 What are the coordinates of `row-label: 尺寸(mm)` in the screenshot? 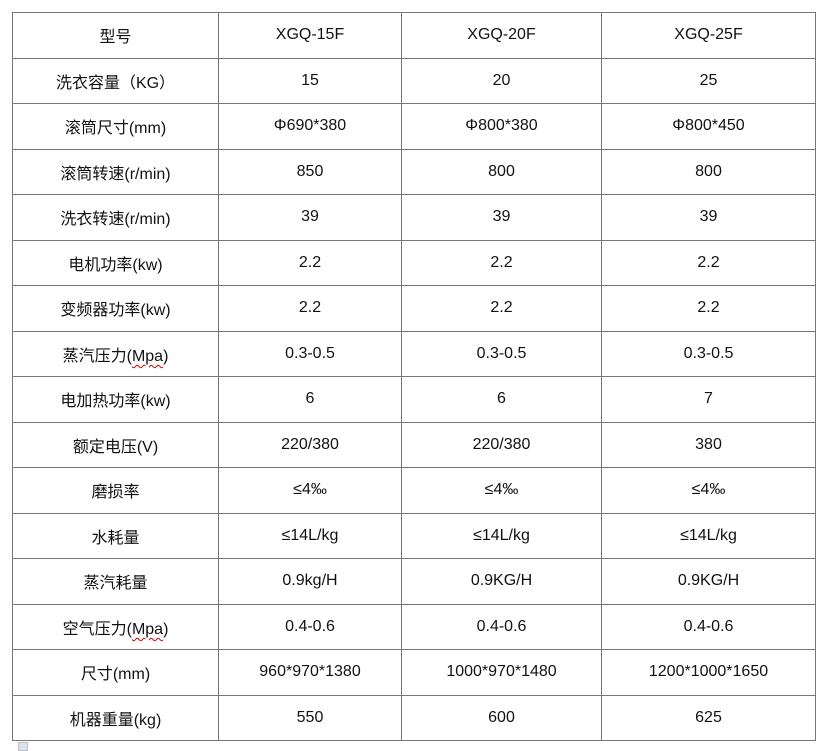 It's located at (115, 672).